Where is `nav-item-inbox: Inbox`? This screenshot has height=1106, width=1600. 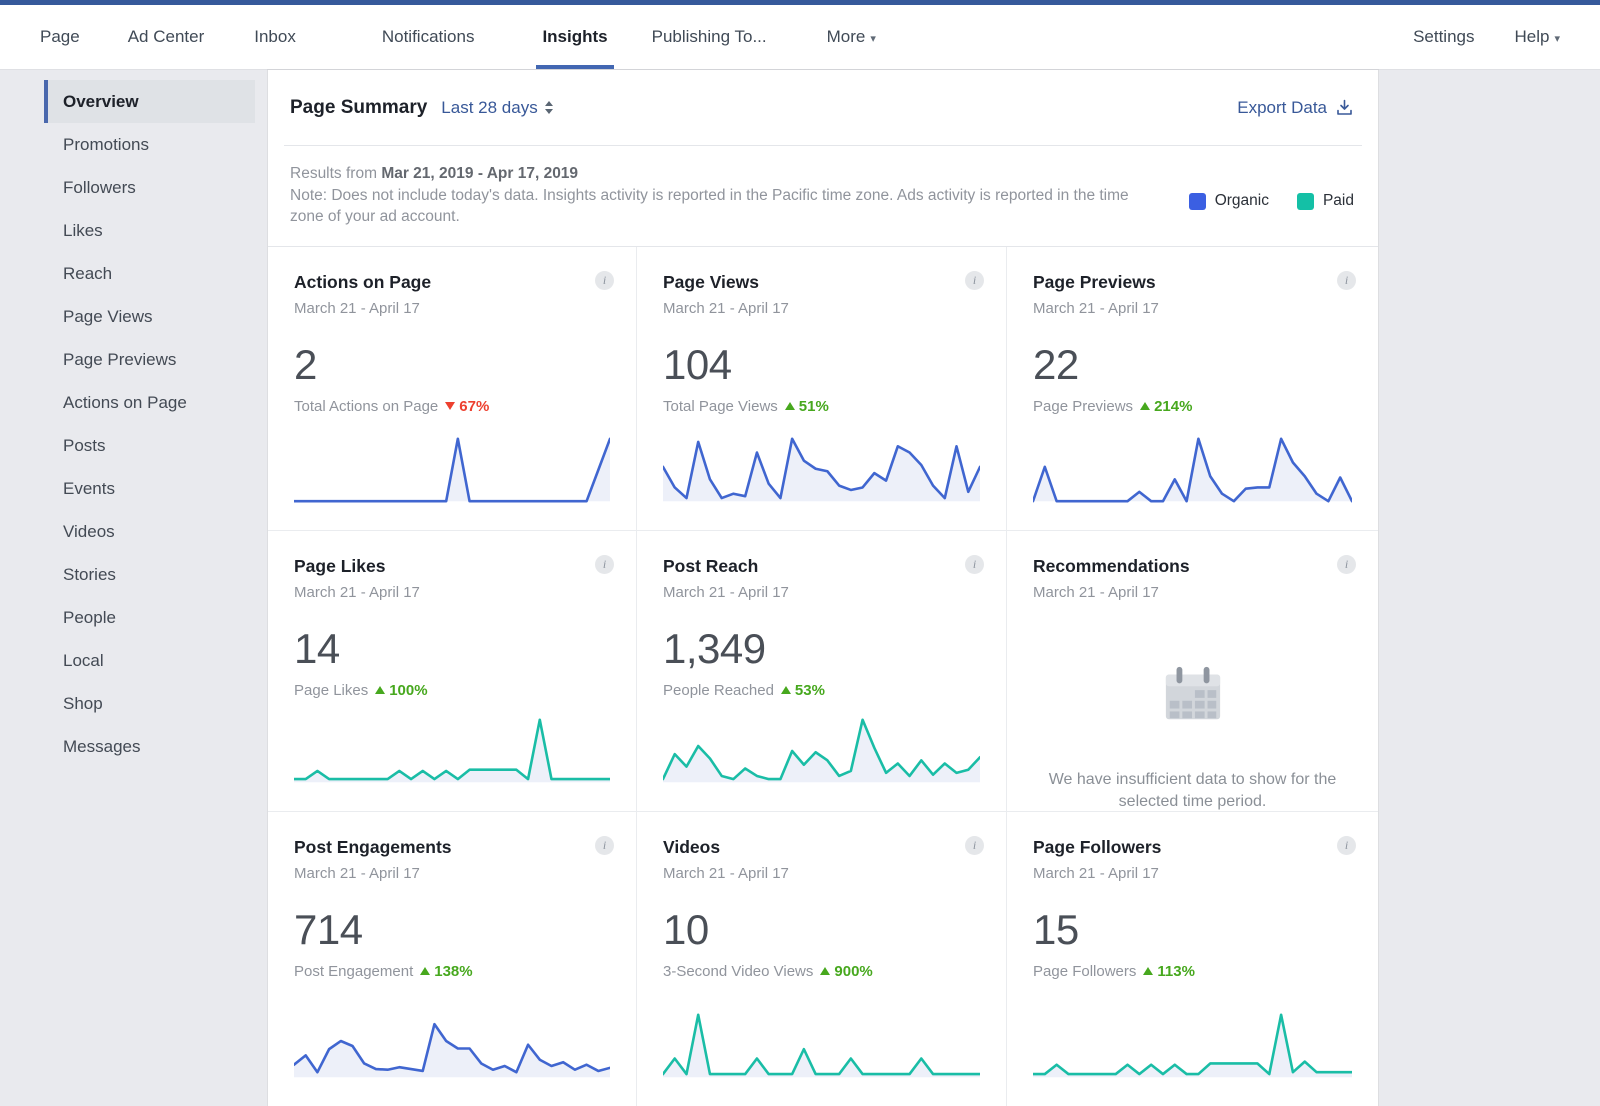
nav-item-inbox: Inbox is located at coordinates (275, 37).